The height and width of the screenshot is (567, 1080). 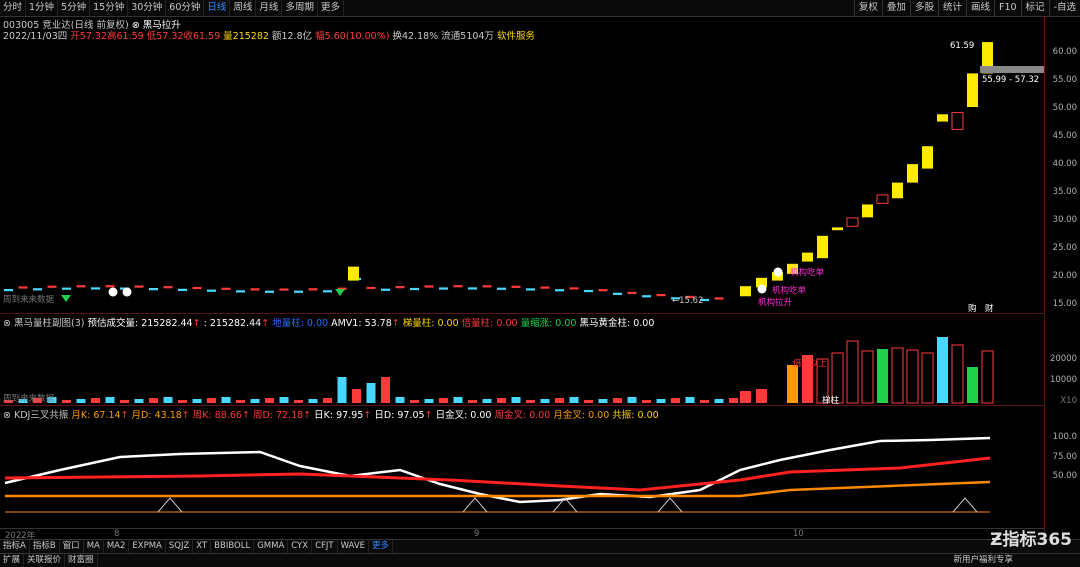 What do you see at coordinates (867, 8) in the screenshot?
I see `adjust-button: 复权` at bounding box center [867, 8].